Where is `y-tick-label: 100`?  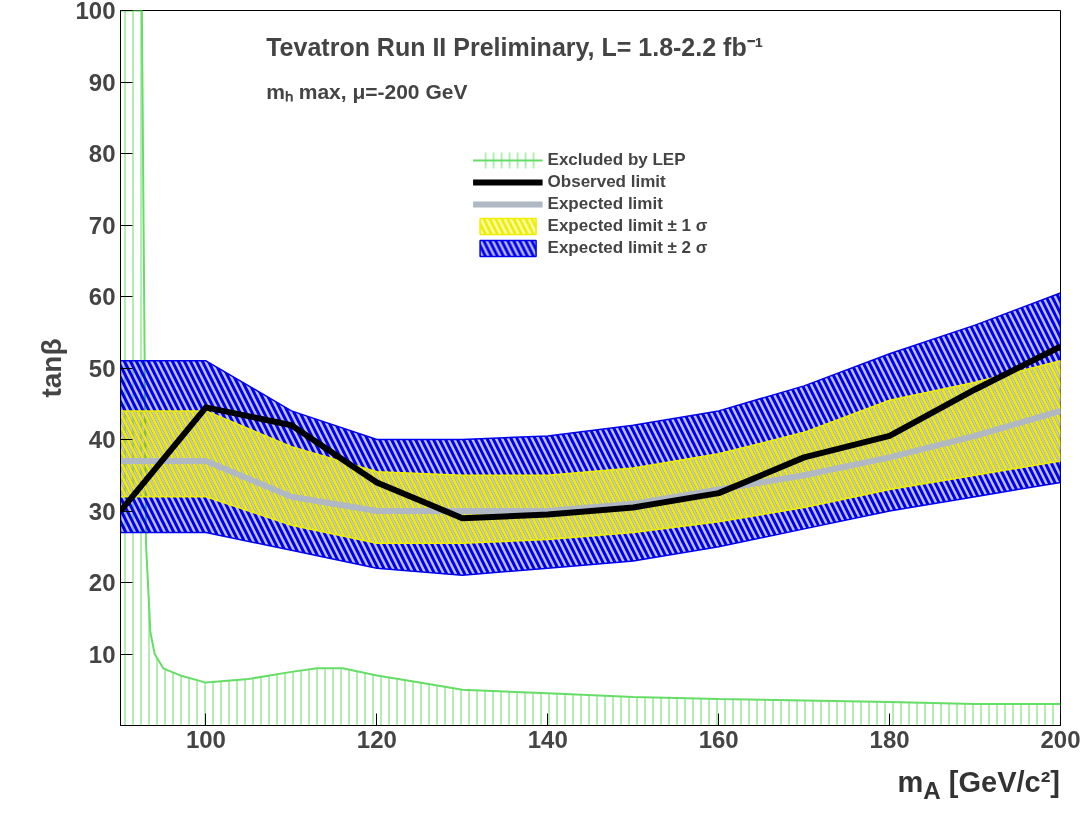 y-tick-label: 100 is located at coordinates (95, 12).